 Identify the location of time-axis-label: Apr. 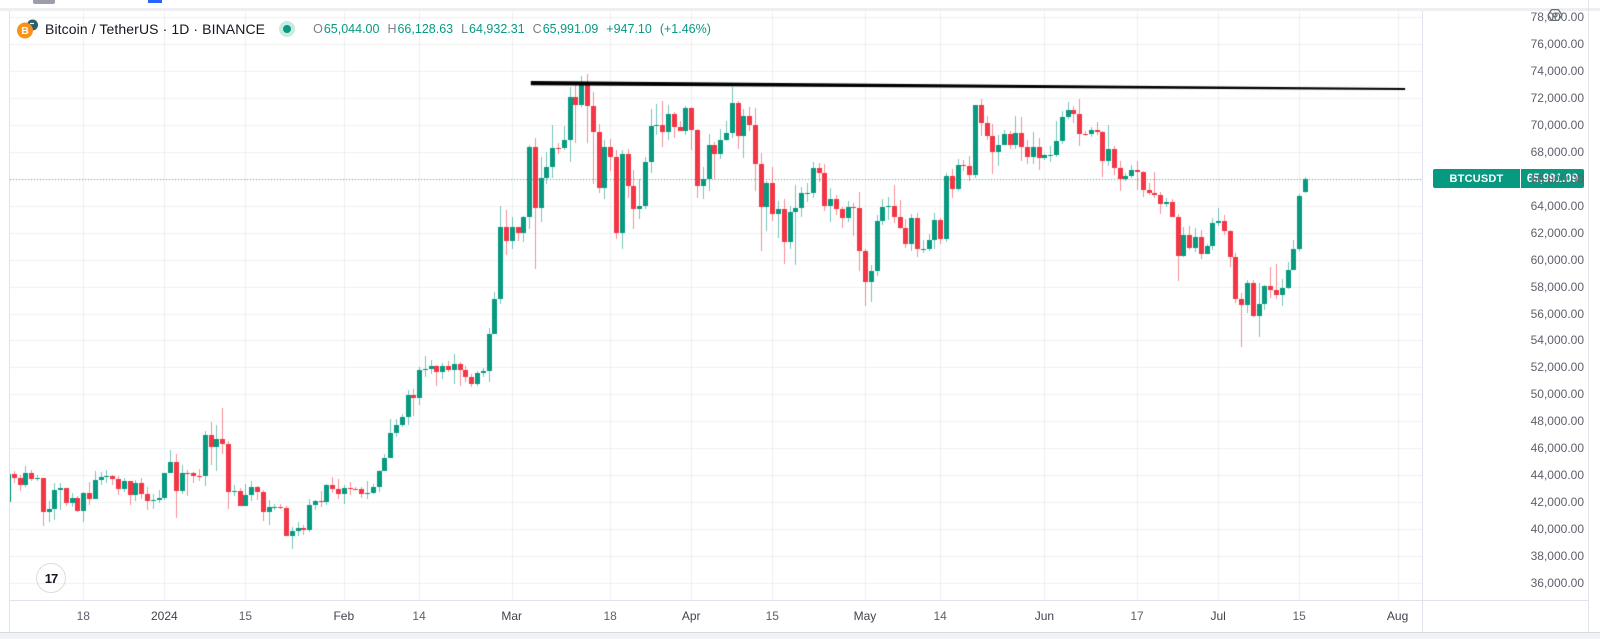
(691, 616).